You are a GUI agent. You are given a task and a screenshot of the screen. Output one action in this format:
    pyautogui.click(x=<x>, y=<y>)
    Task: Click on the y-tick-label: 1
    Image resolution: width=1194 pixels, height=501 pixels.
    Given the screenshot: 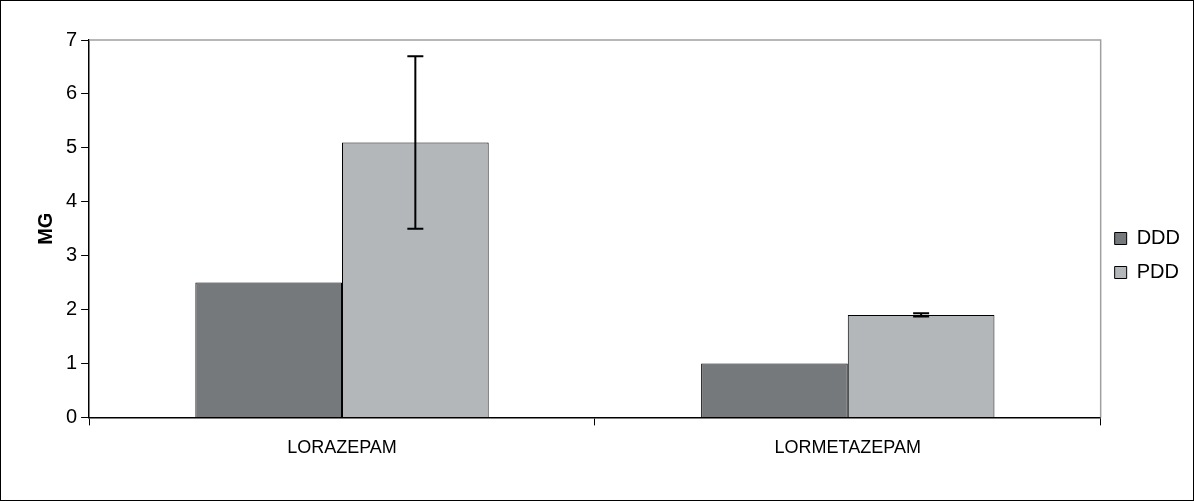 What is the action you would take?
    pyautogui.click(x=72, y=362)
    